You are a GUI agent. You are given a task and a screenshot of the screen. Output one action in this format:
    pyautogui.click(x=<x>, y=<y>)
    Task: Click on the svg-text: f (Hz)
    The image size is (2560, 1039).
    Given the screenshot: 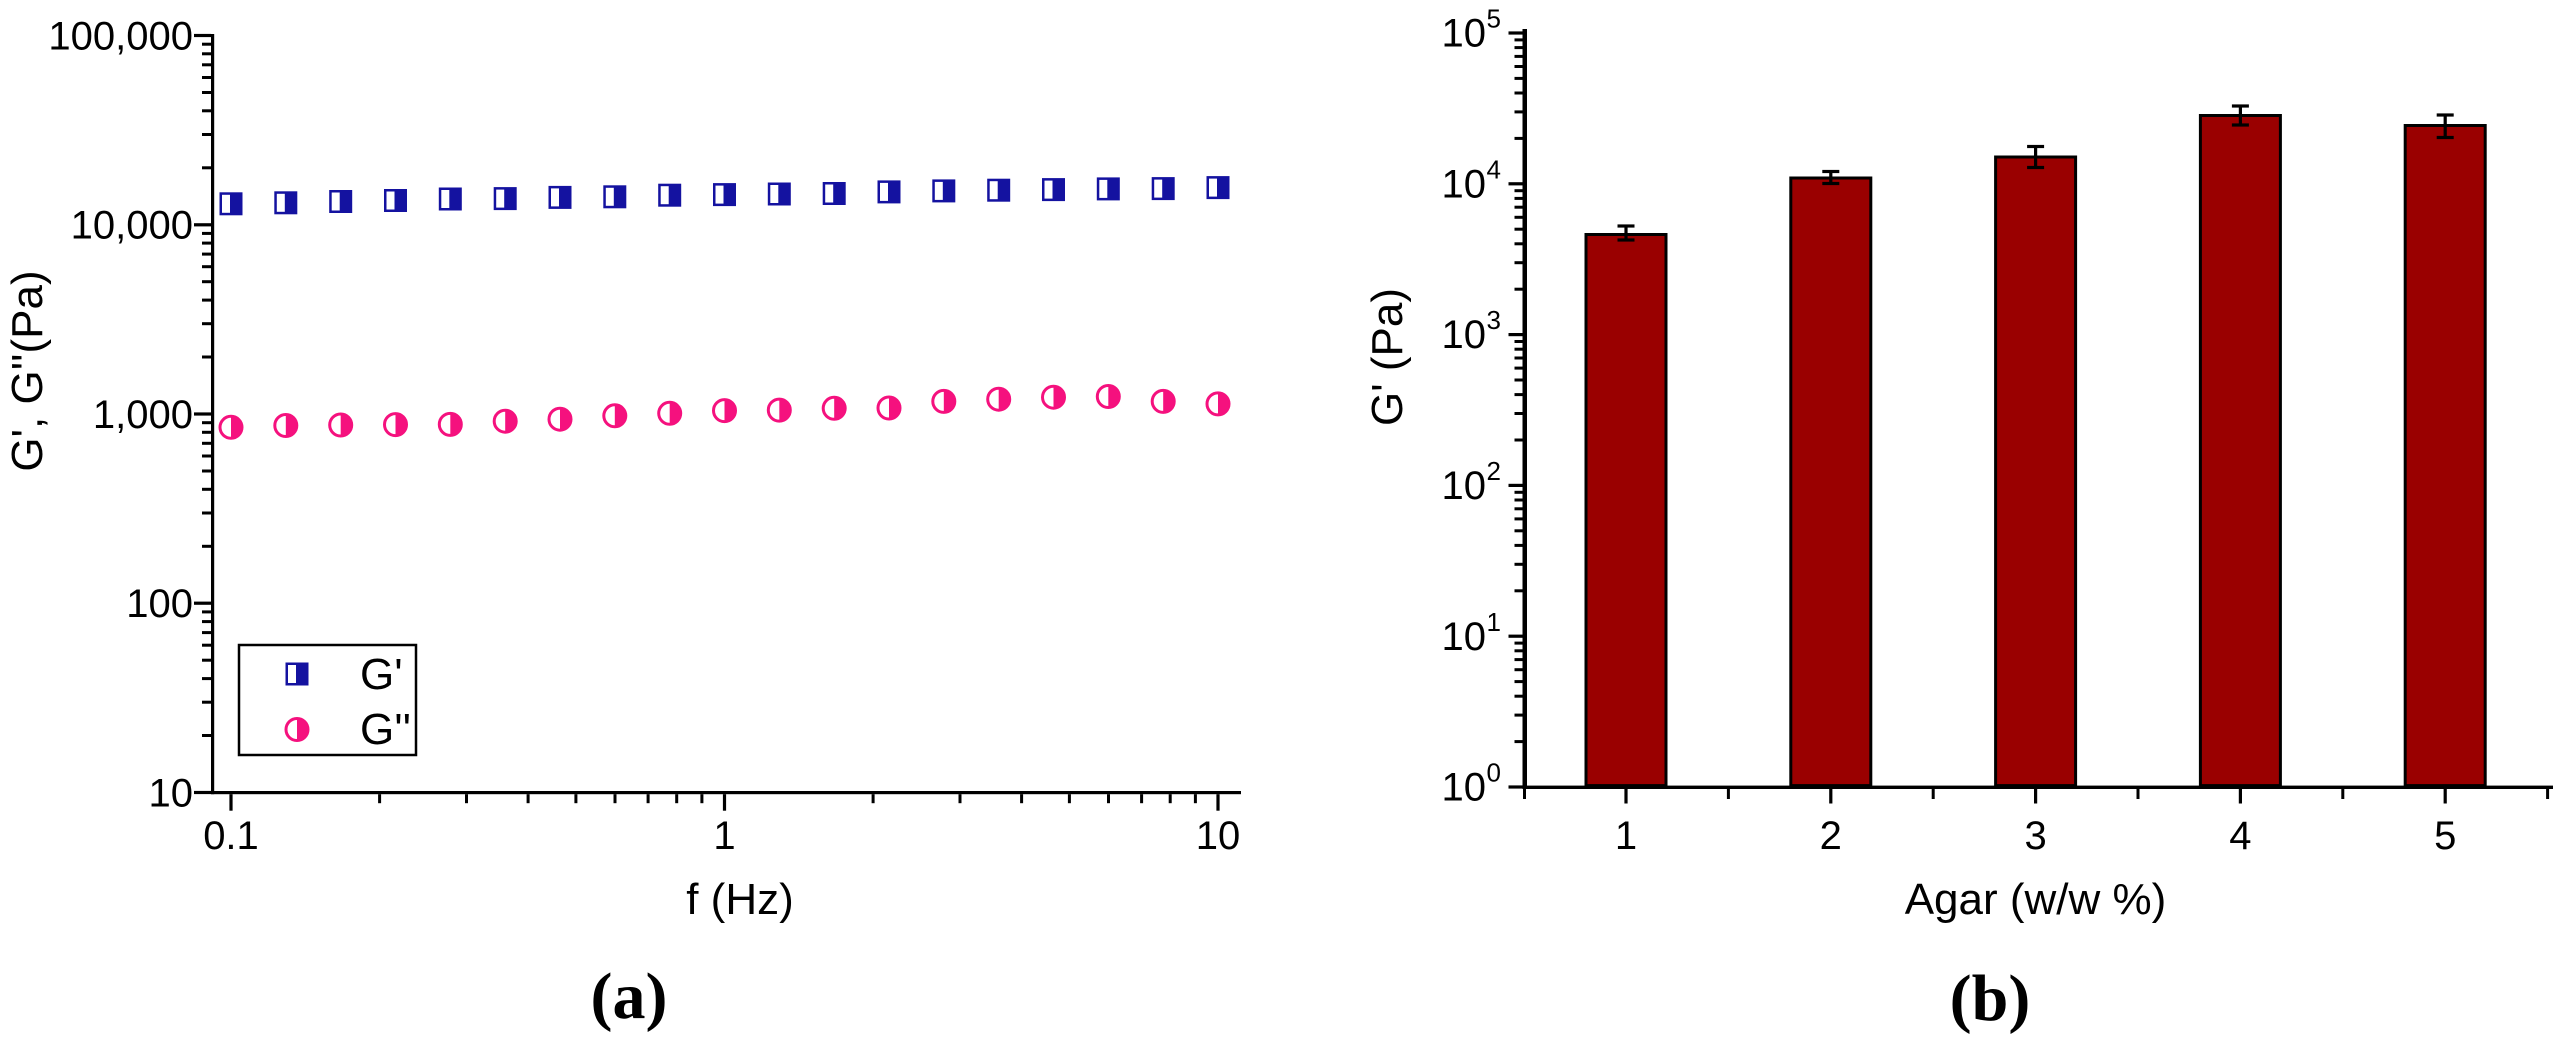 What is the action you would take?
    pyautogui.click(x=740, y=899)
    